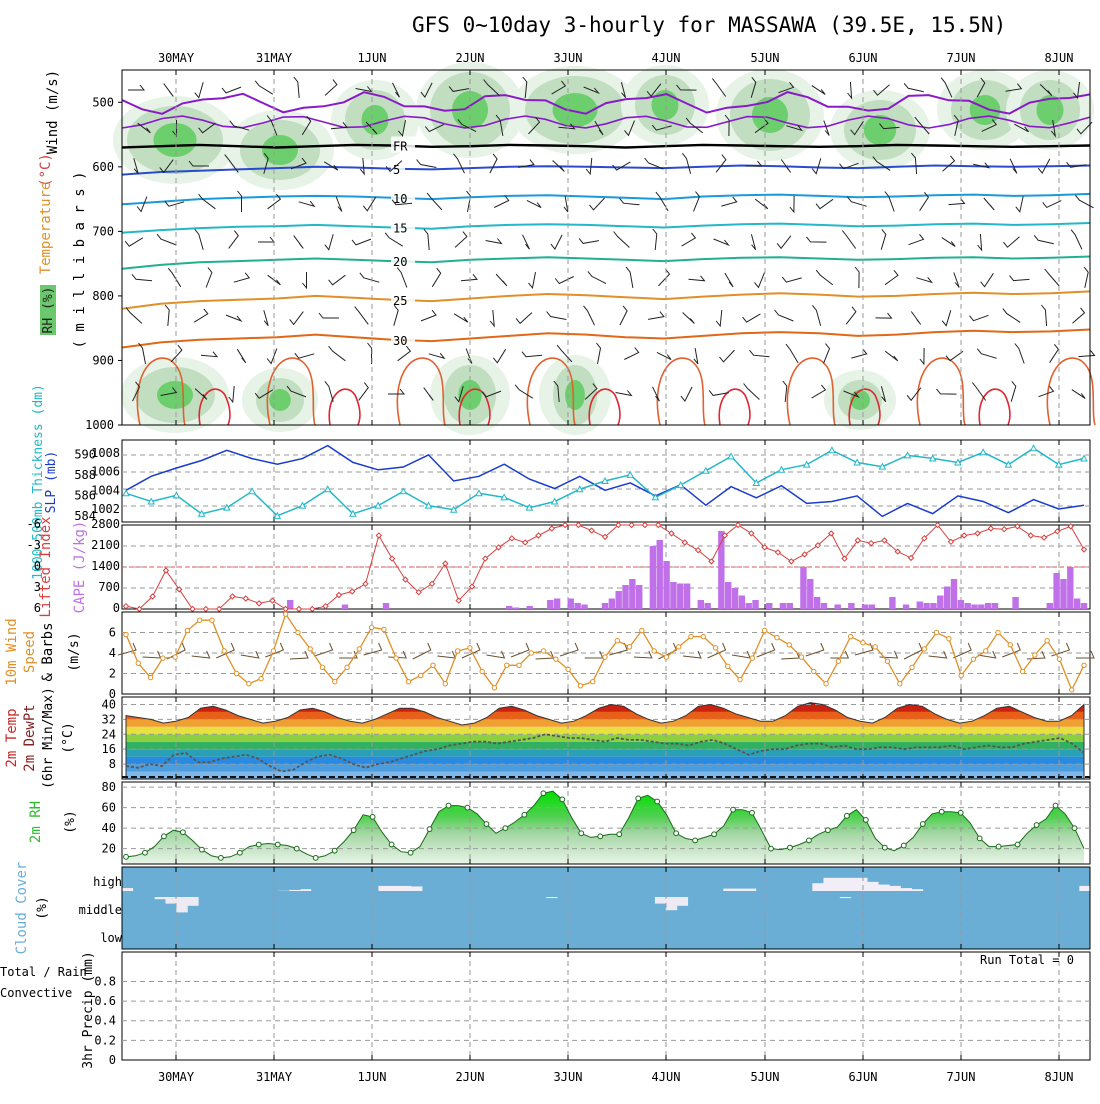  Describe the element at coordinates (42, 907) in the screenshot. I see `axis-title-units: (%)` at that location.